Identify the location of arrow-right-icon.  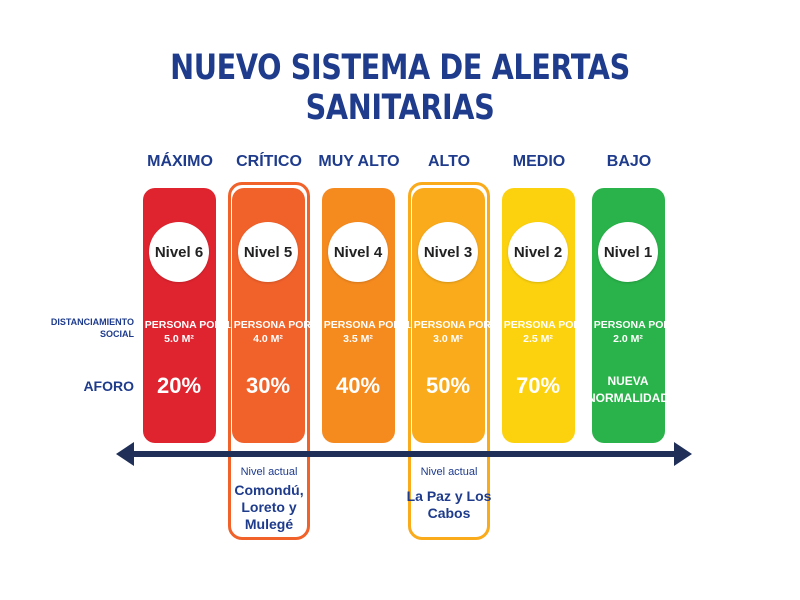
(683, 454).